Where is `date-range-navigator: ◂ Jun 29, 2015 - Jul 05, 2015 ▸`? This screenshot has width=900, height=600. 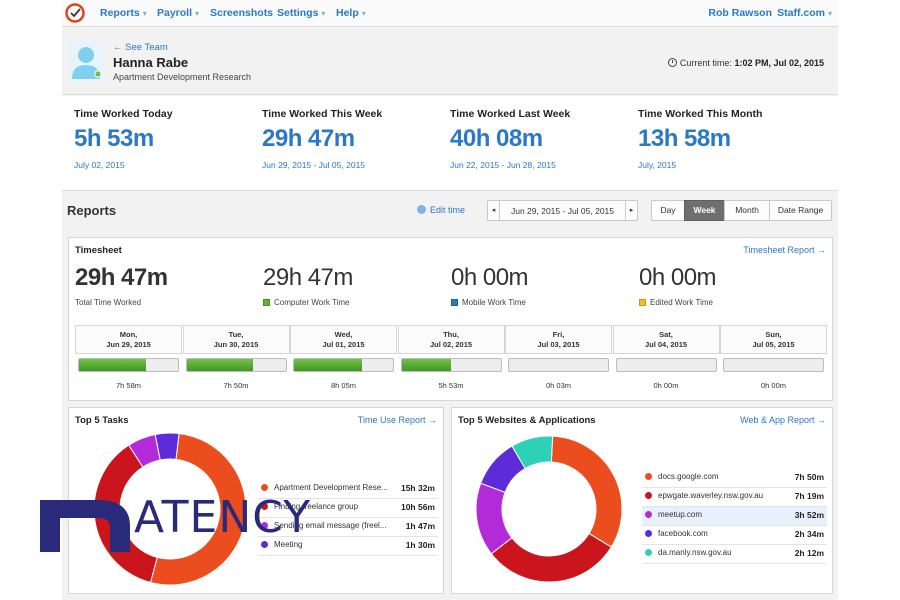
date-range-navigator: ◂ Jun 29, 2015 - Jul 05, 2015 ▸ is located at coordinates (562, 210).